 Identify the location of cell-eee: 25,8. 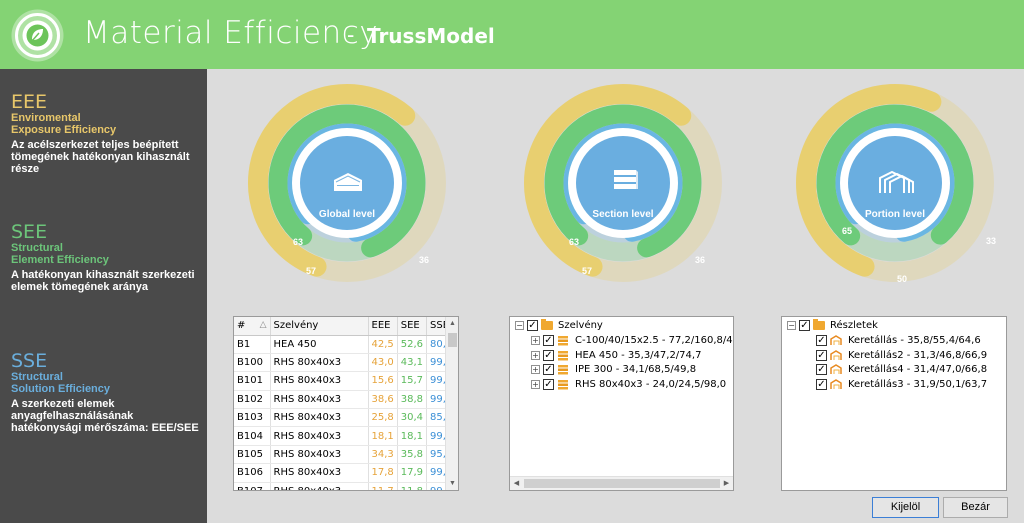
(383, 418).